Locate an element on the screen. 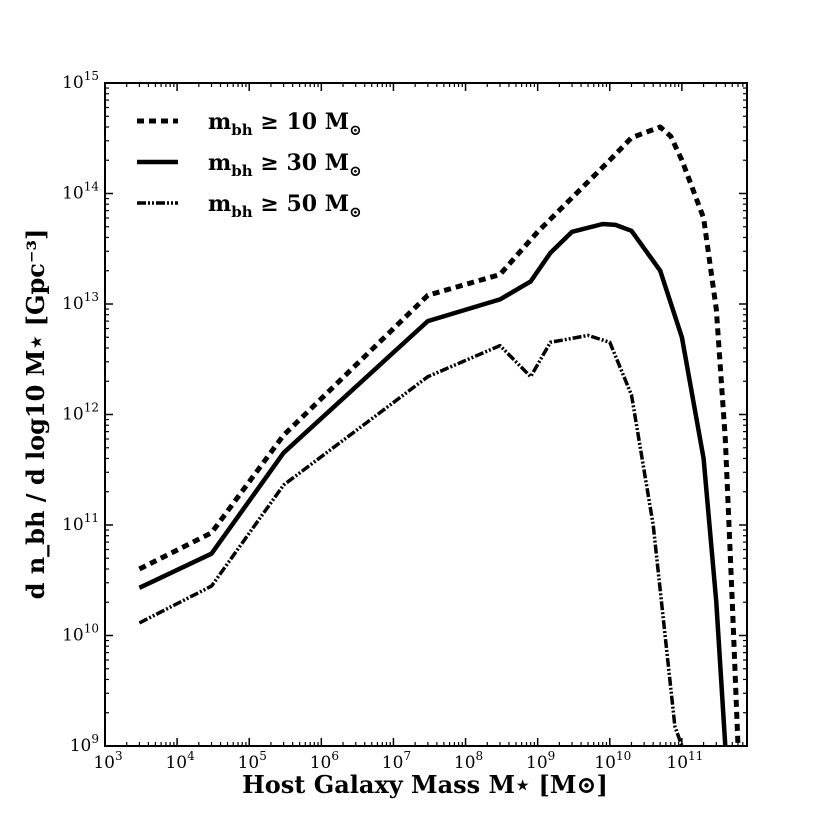 Image resolution: width=830 pixels, height=830 pixels. x-tick-label: 10⁶ is located at coordinates (324, 761).